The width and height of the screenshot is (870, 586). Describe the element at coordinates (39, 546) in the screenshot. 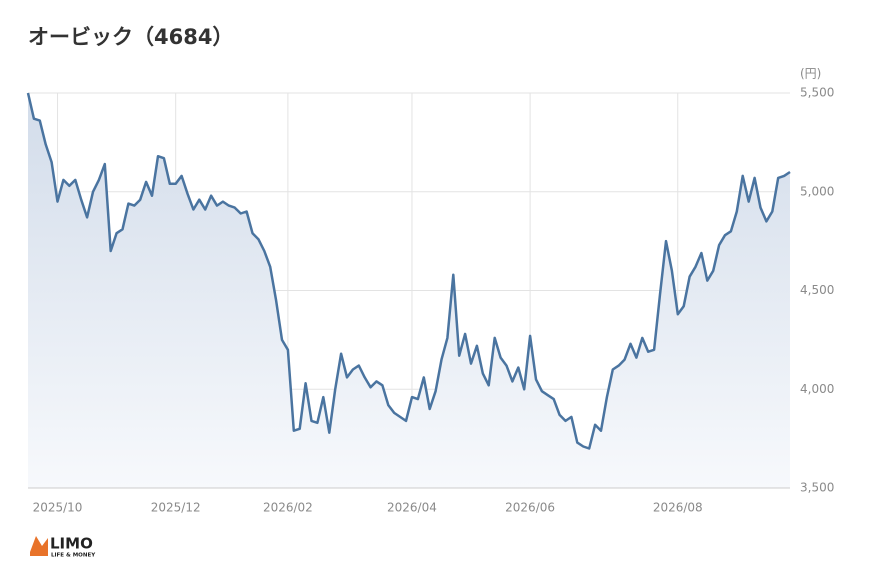

I see `logo-icon` at that location.